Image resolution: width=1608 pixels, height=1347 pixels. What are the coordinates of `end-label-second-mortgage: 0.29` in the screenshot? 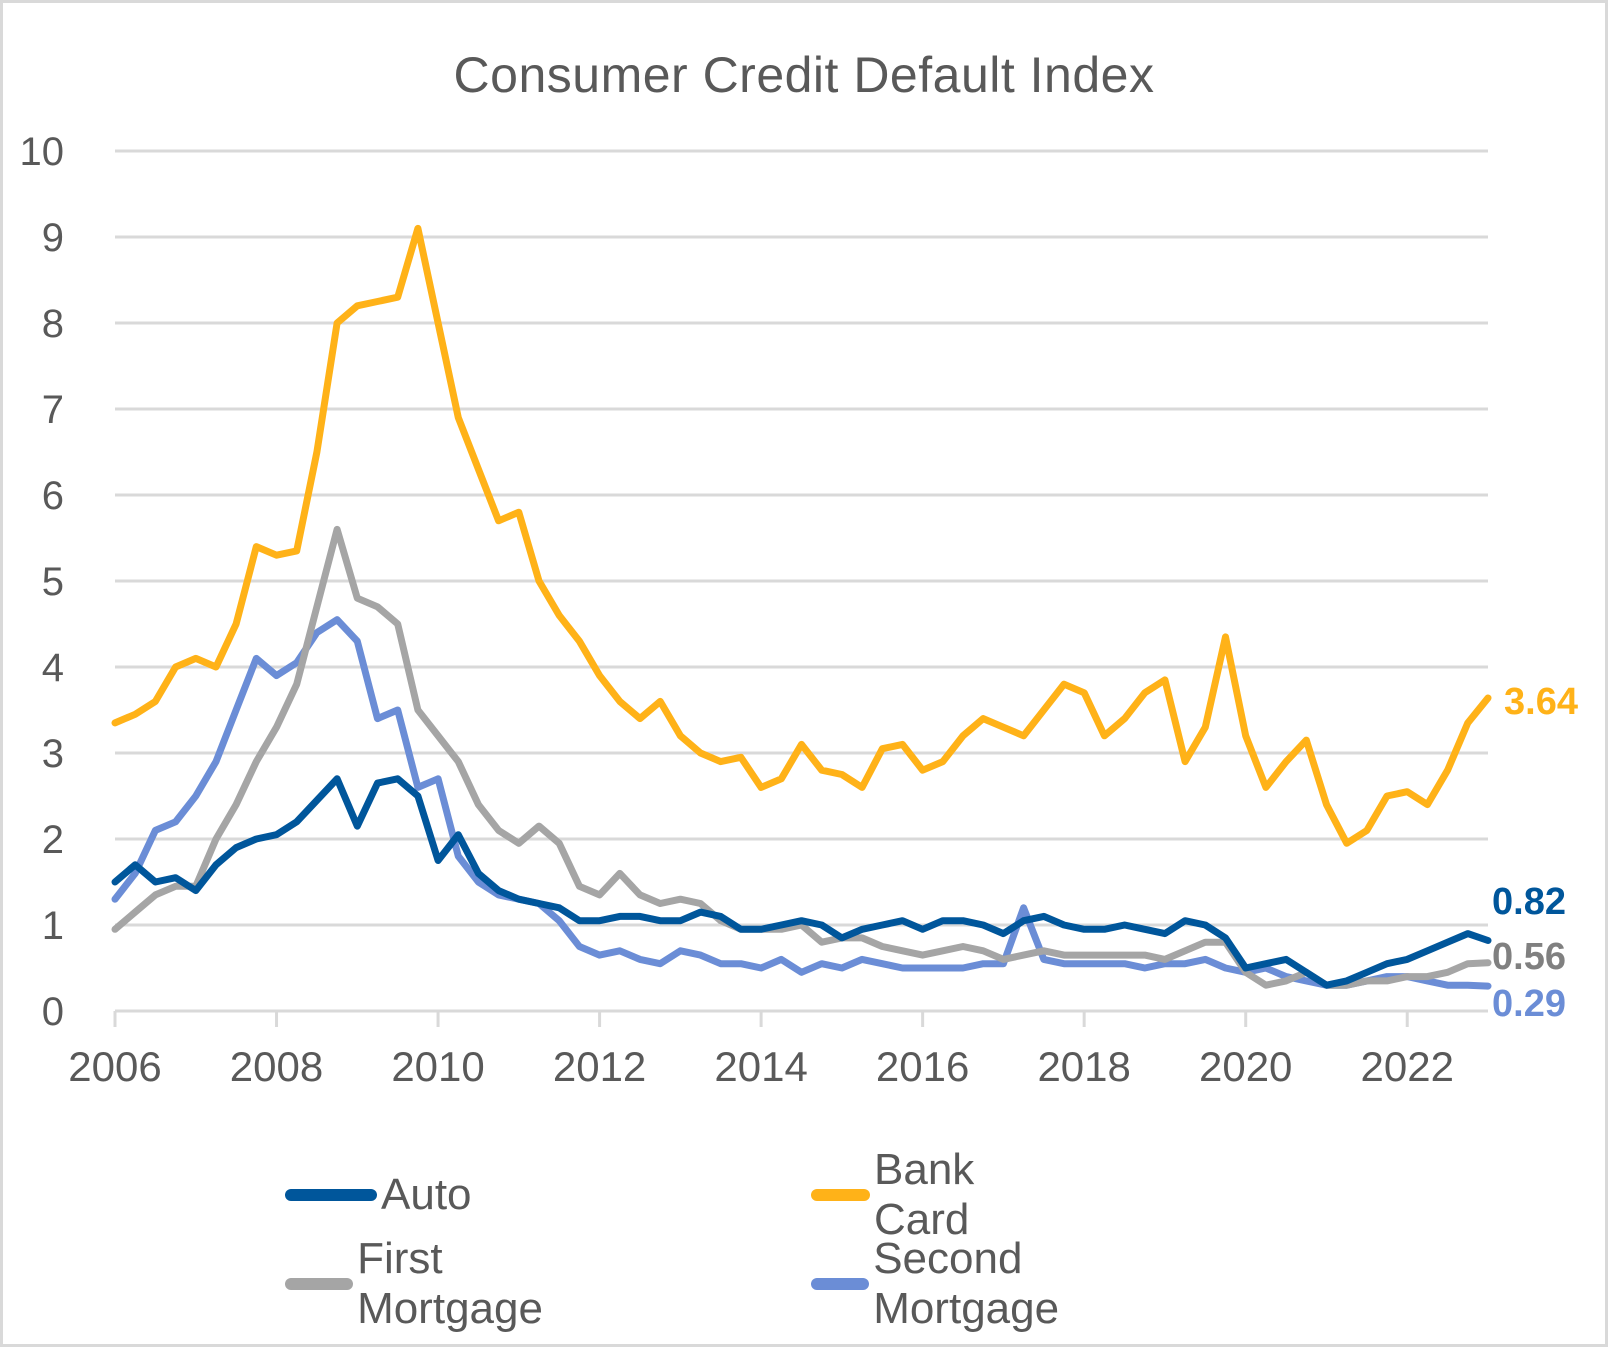 It's located at (1529, 1004).